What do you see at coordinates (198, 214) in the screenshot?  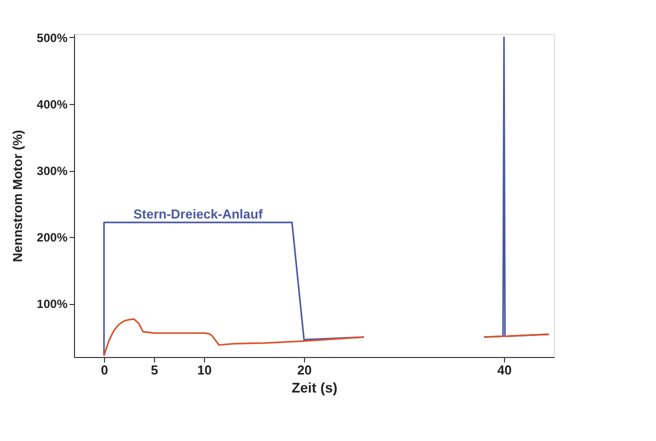 I see `series-label: Stern-Dreieck-Anlauf` at bounding box center [198, 214].